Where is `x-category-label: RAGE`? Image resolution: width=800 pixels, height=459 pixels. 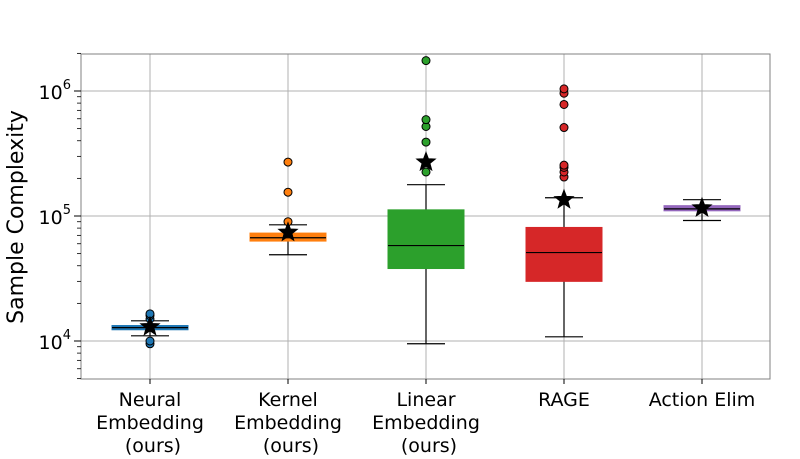 x-category-label: RAGE is located at coordinates (564, 400).